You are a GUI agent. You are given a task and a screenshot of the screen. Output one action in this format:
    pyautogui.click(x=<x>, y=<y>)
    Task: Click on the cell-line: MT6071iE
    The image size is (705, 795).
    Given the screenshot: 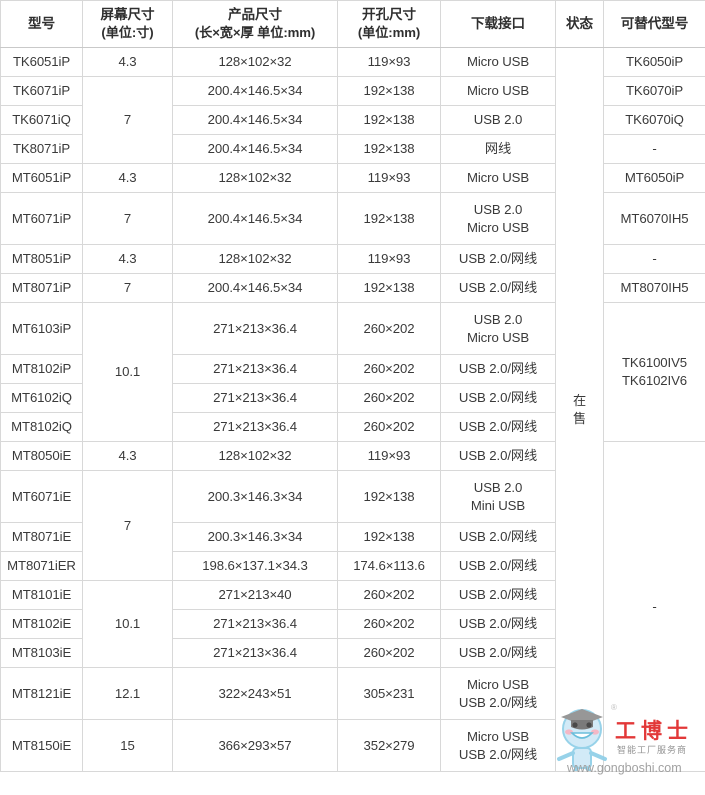 What is the action you would take?
    pyautogui.click(x=41, y=496)
    